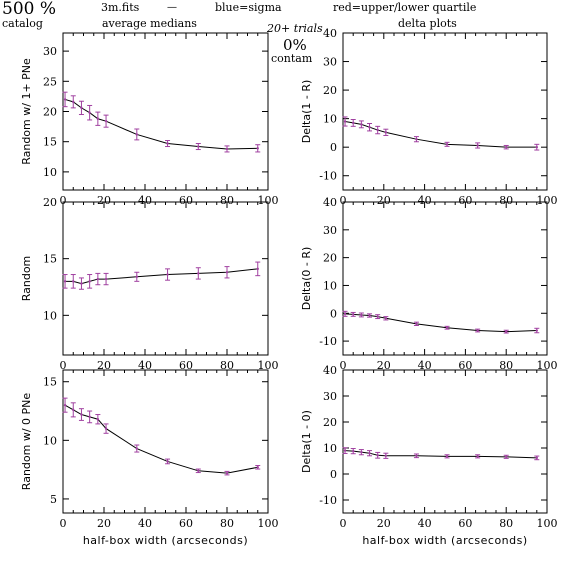 The width and height of the screenshot is (574, 574). What do you see at coordinates (330, 230) in the screenshot?
I see `p4-ytick-label: 30` at bounding box center [330, 230].